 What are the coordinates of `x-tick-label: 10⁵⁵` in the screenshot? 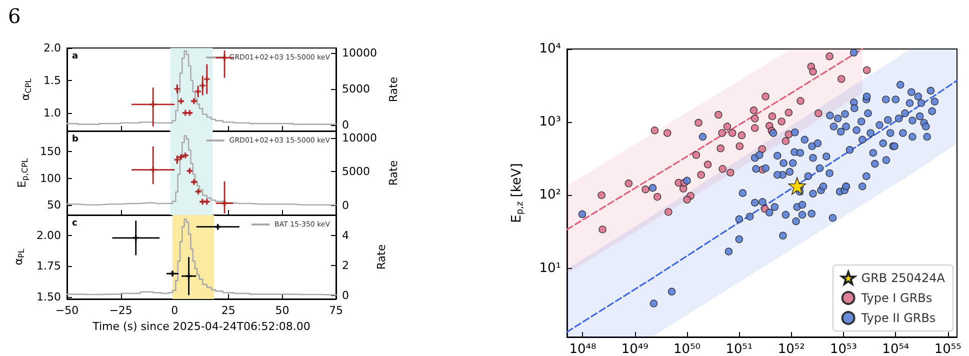 It's located at (948, 349).